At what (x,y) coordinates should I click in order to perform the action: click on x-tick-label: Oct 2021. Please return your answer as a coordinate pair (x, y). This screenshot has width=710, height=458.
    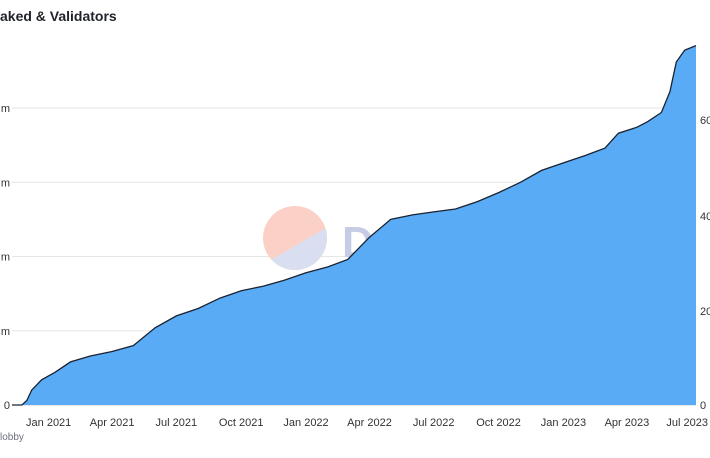
    Looking at the image, I should click on (241, 423).